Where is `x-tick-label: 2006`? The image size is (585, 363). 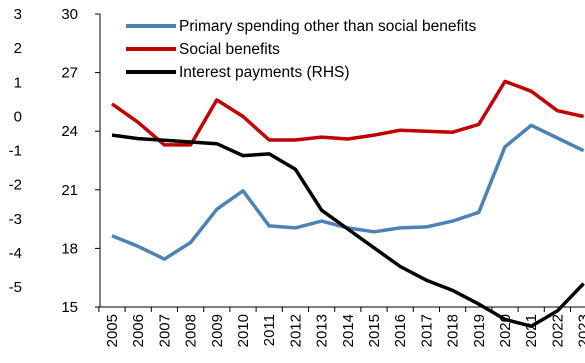 x-tick-label: 2006 is located at coordinates (138, 330).